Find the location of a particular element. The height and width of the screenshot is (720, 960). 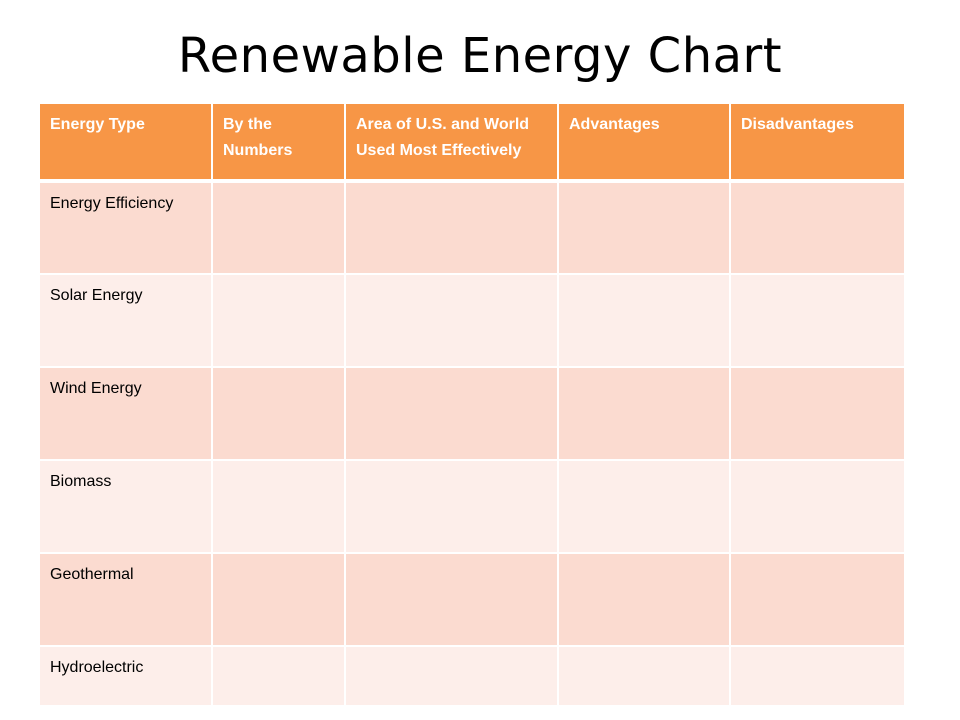

row-label: Solar Energy is located at coordinates (126, 321).